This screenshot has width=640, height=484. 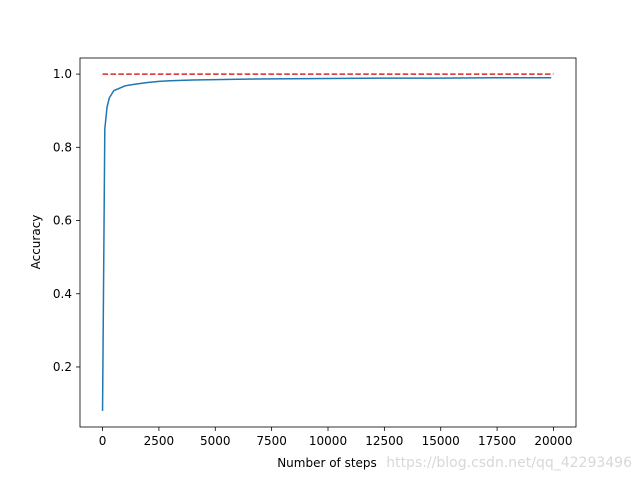 I want to click on y-tick-label: 1.0, so click(x=62, y=74).